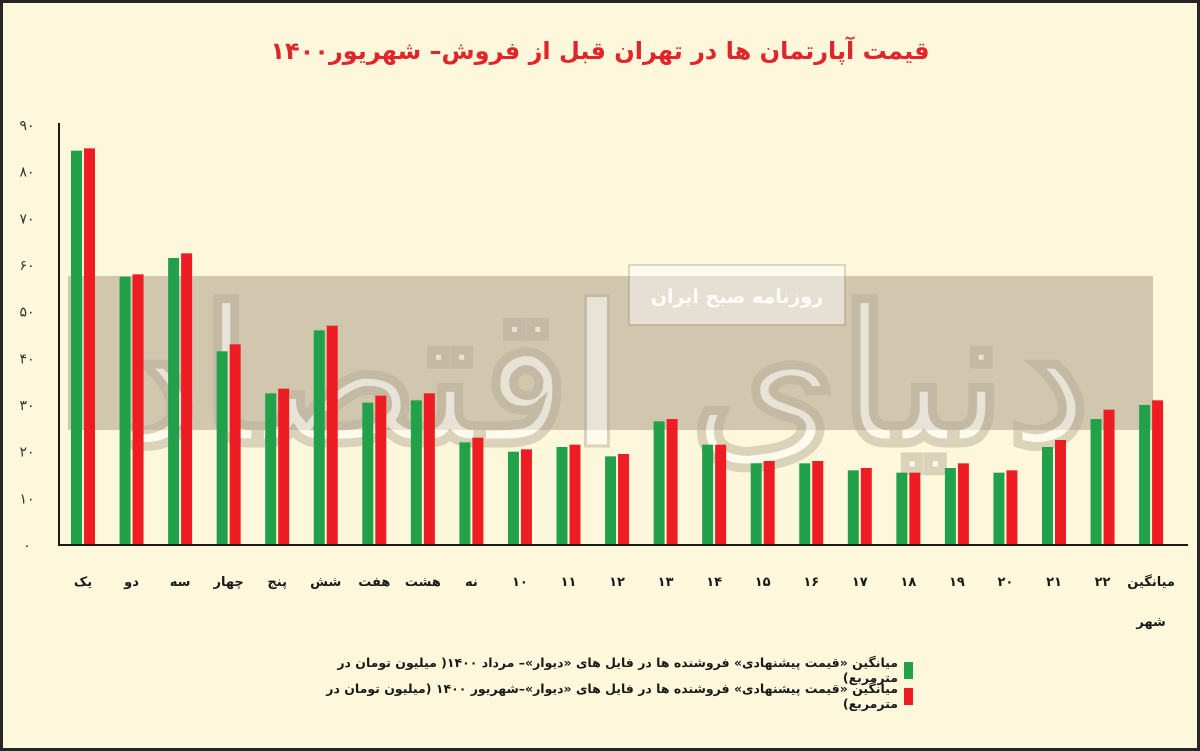  Describe the element at coordinates (520, 582) in the screenshot. I see `x-tick-label: ۱۰` at that location.